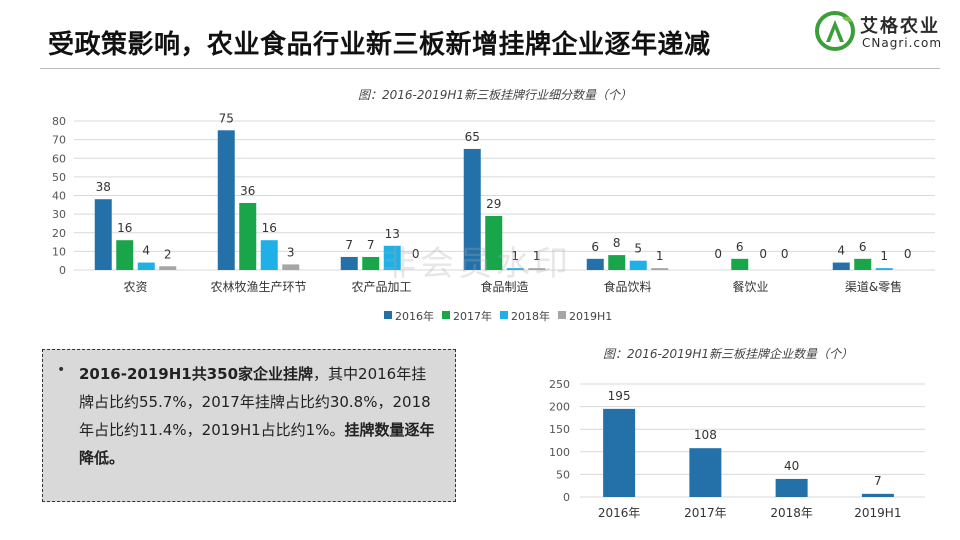 Image resolution: width=960 pixels, height=540 pixels. Describe the element at coordinates (705, 435) in the screenshot. I see `chart2-data-label: 108` at that location.